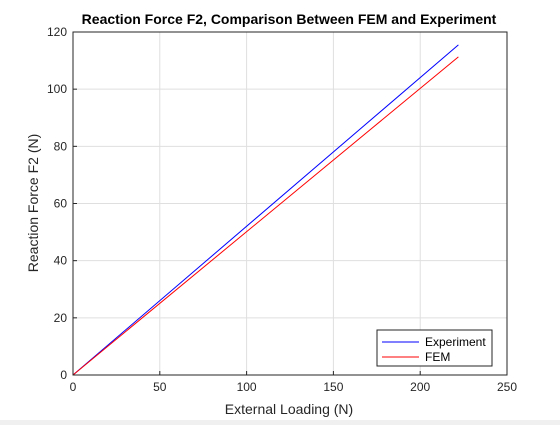 The height and width of the screenshot is (425, 560). I want to click on y-tick-label: 80, so click(61, 146).